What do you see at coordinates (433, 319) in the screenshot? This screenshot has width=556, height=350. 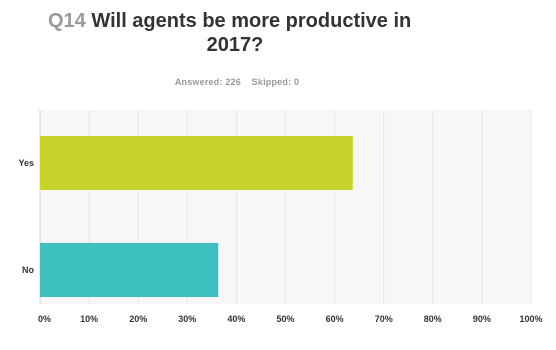 I see `x-tick-label: 80%` at bounding box center [433, 319].